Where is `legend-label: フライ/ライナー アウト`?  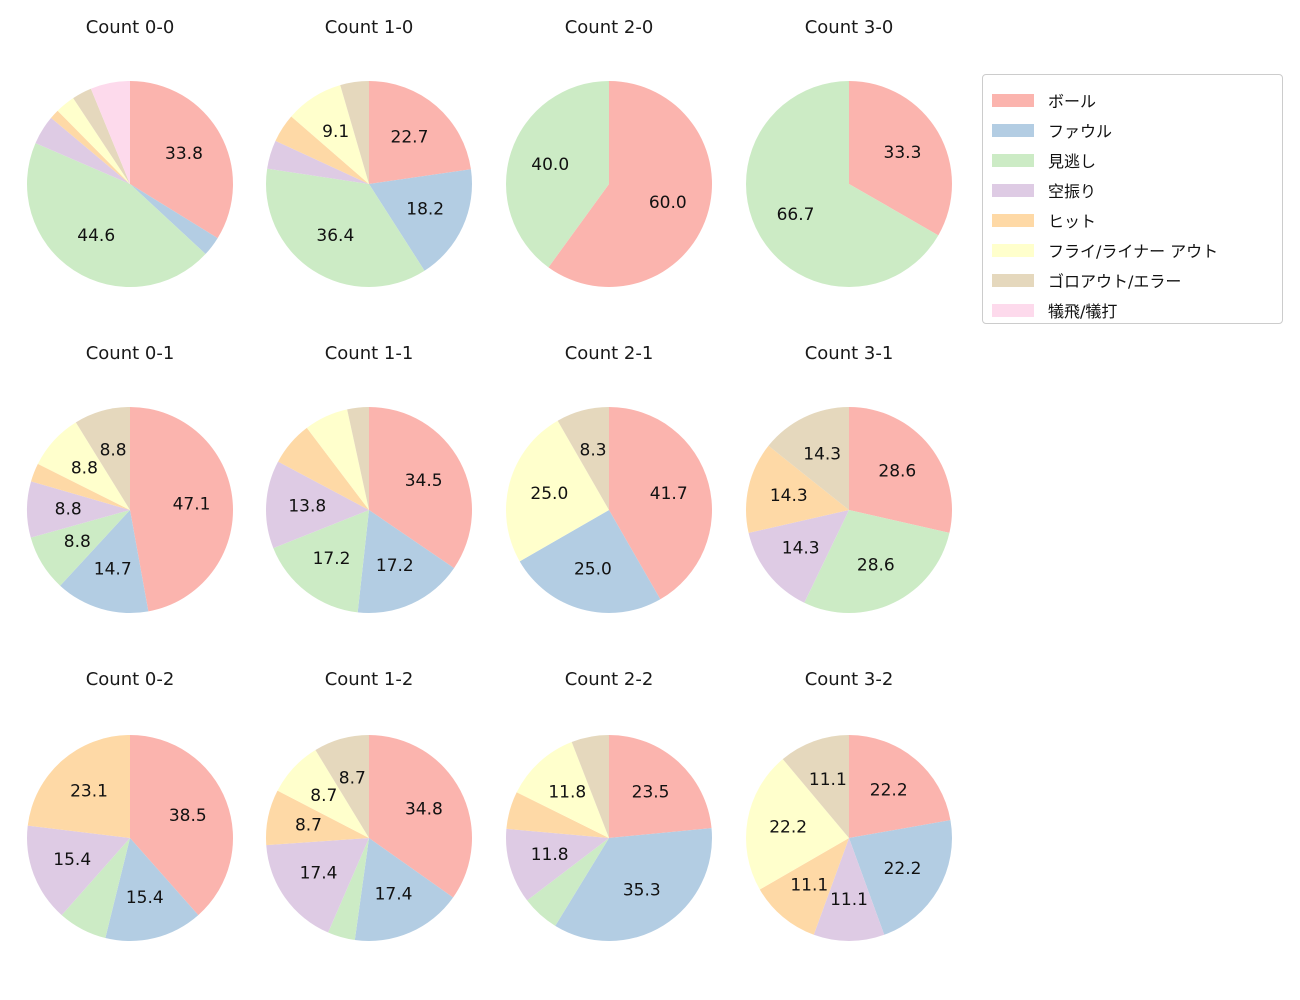
legend-label: フライ/ライナー アウト is located at coordinates (1133, 251).